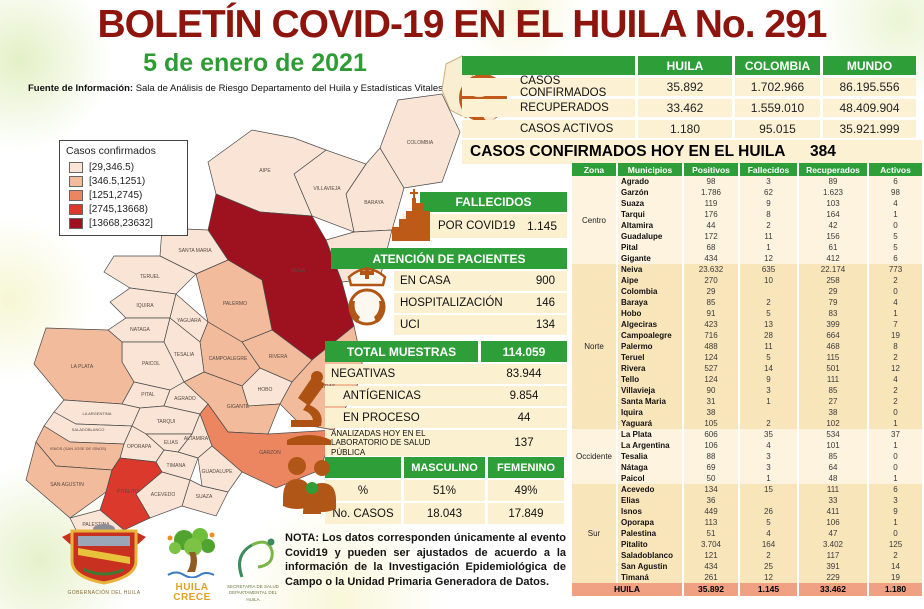  I want to click on table-cell: 106, so click(833, 522).